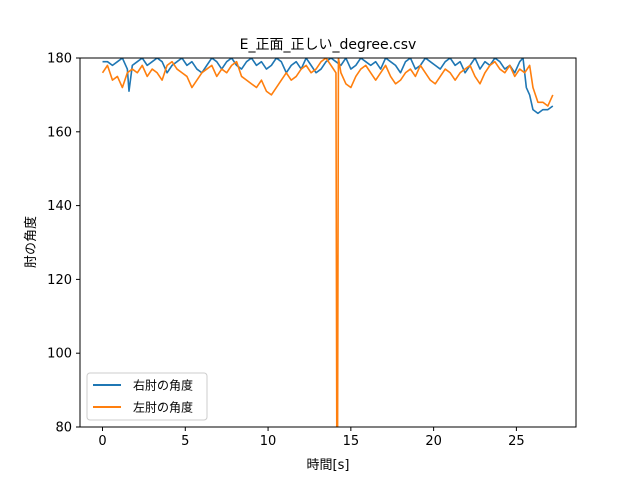 The height and width of the screenshot is (480, 640). What do you see at coordinates (311, 438) in the screenshot?
I see `x-axis-ticks: 0 5 10 15 20 25` at bounding box center [311, 438].